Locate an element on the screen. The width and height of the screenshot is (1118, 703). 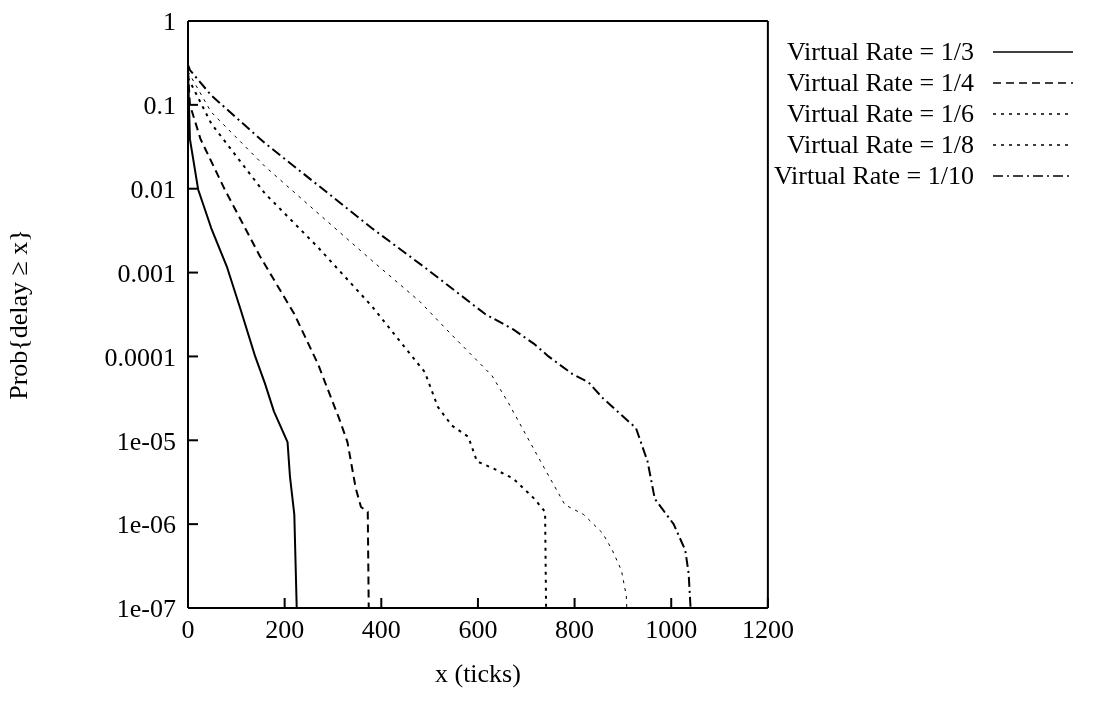
y-tick-label: 0.0001 is located at coordinates (140, 357).